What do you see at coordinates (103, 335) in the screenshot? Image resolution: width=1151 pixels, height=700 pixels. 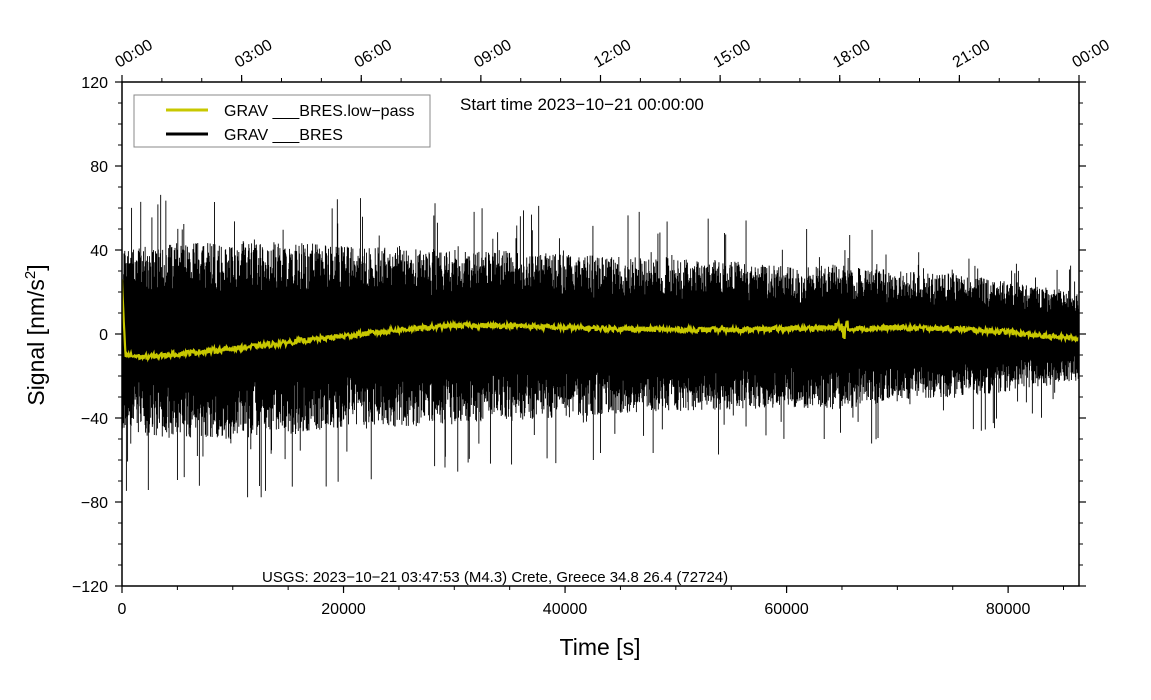 I see `y-tick-label: 0` at bounding box center [103, 335].